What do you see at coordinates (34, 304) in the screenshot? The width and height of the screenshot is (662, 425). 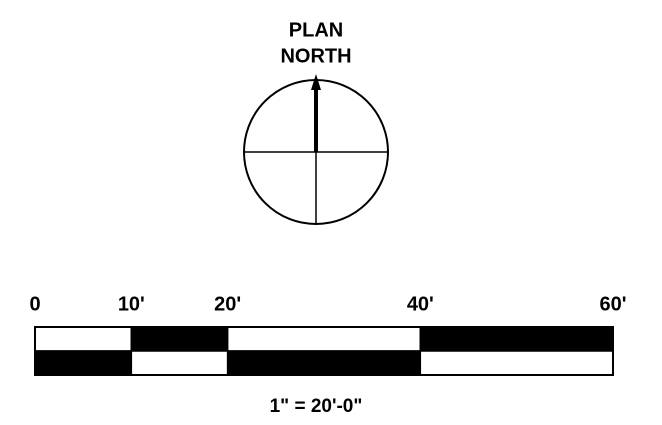 I see `scale-tick-label: 0` at bounding box center [34, 304].